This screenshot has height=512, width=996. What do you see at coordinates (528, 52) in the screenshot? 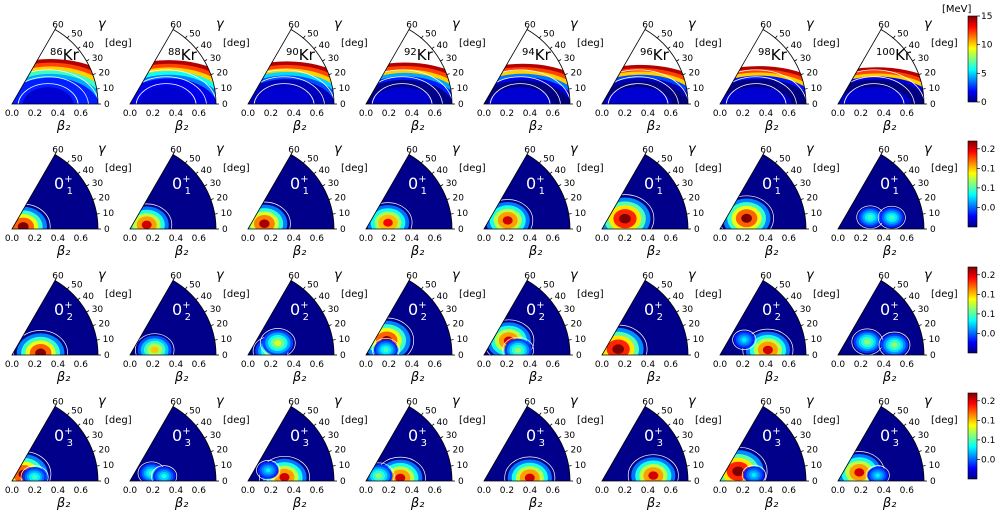
I see `mass-number: 94` at bounding box center [528, 52].